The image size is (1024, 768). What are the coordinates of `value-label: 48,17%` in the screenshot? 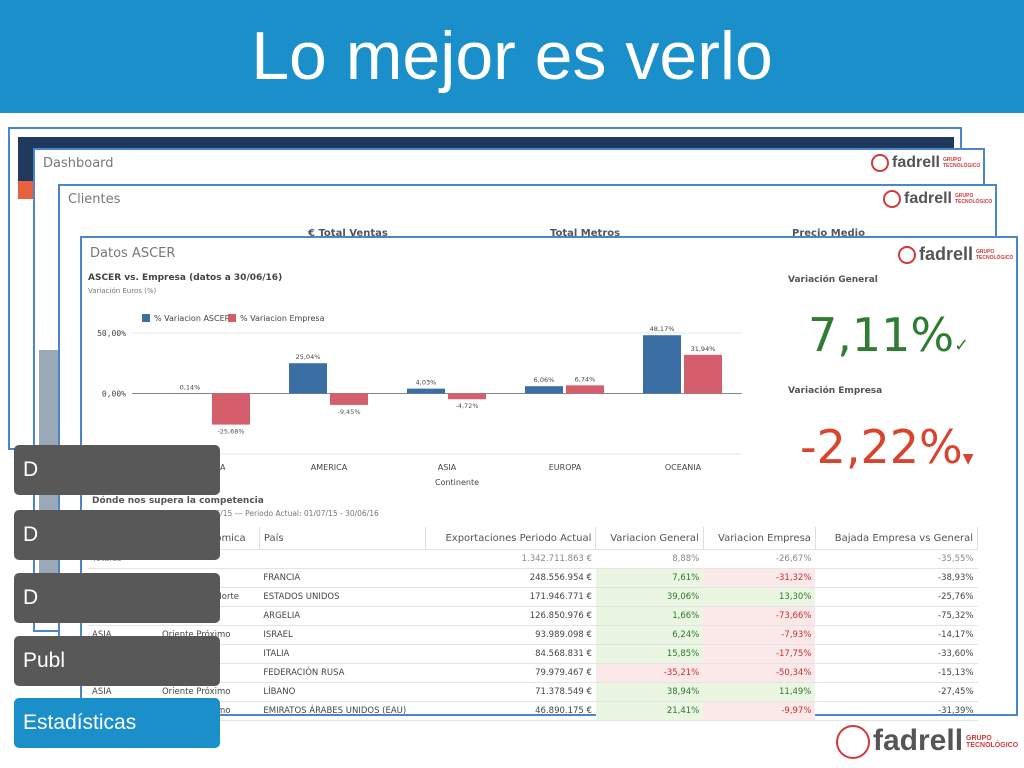 It's located at (662, 329).